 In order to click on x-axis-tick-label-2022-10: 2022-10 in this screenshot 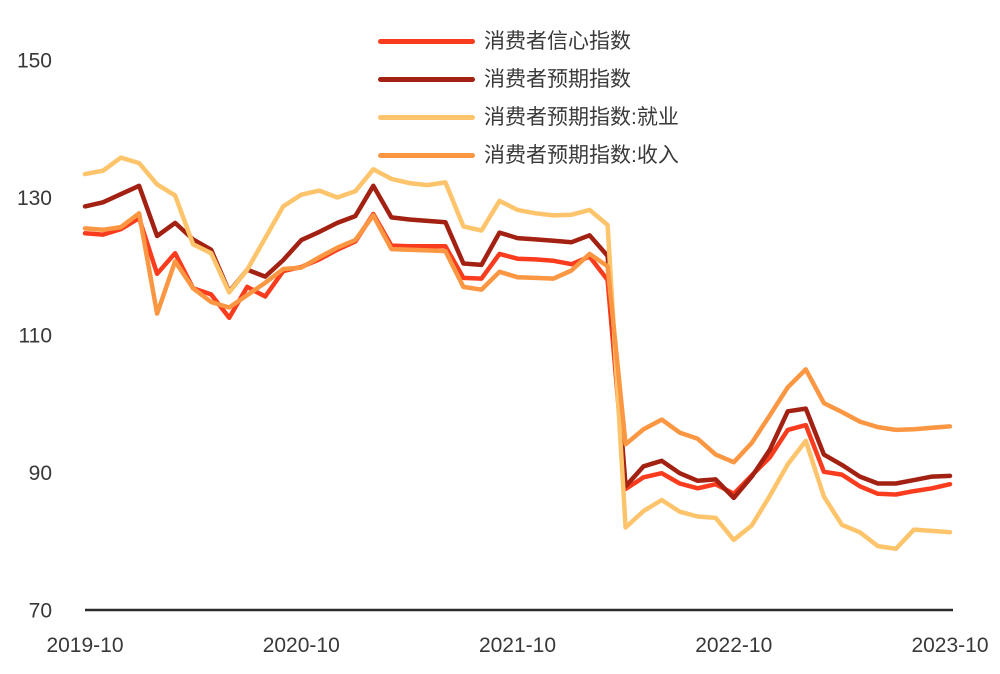, I will do `click(733, 645)`.